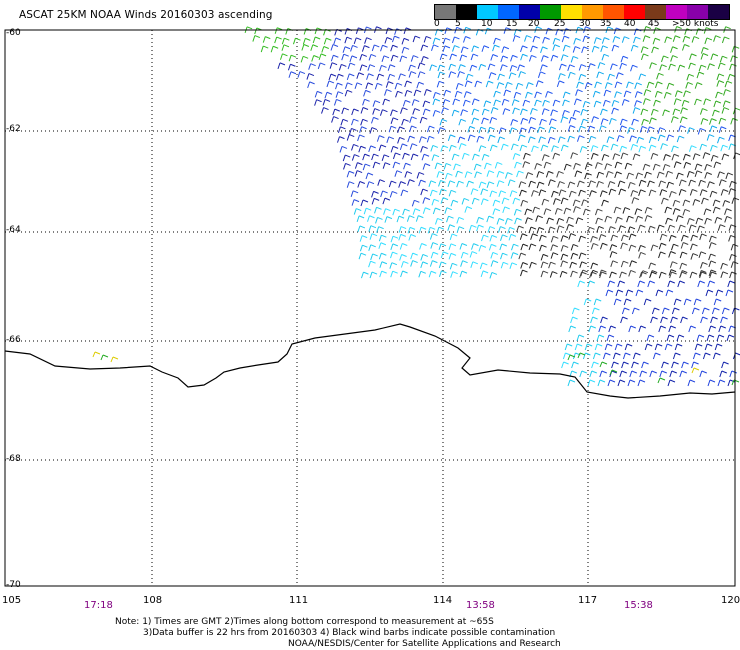 The height and width of the screenshot is (650, 740). What do you see at coordinates (437, 24) in the screenshot?
I see `legend-label: 0` at bounding box center [437, 24].